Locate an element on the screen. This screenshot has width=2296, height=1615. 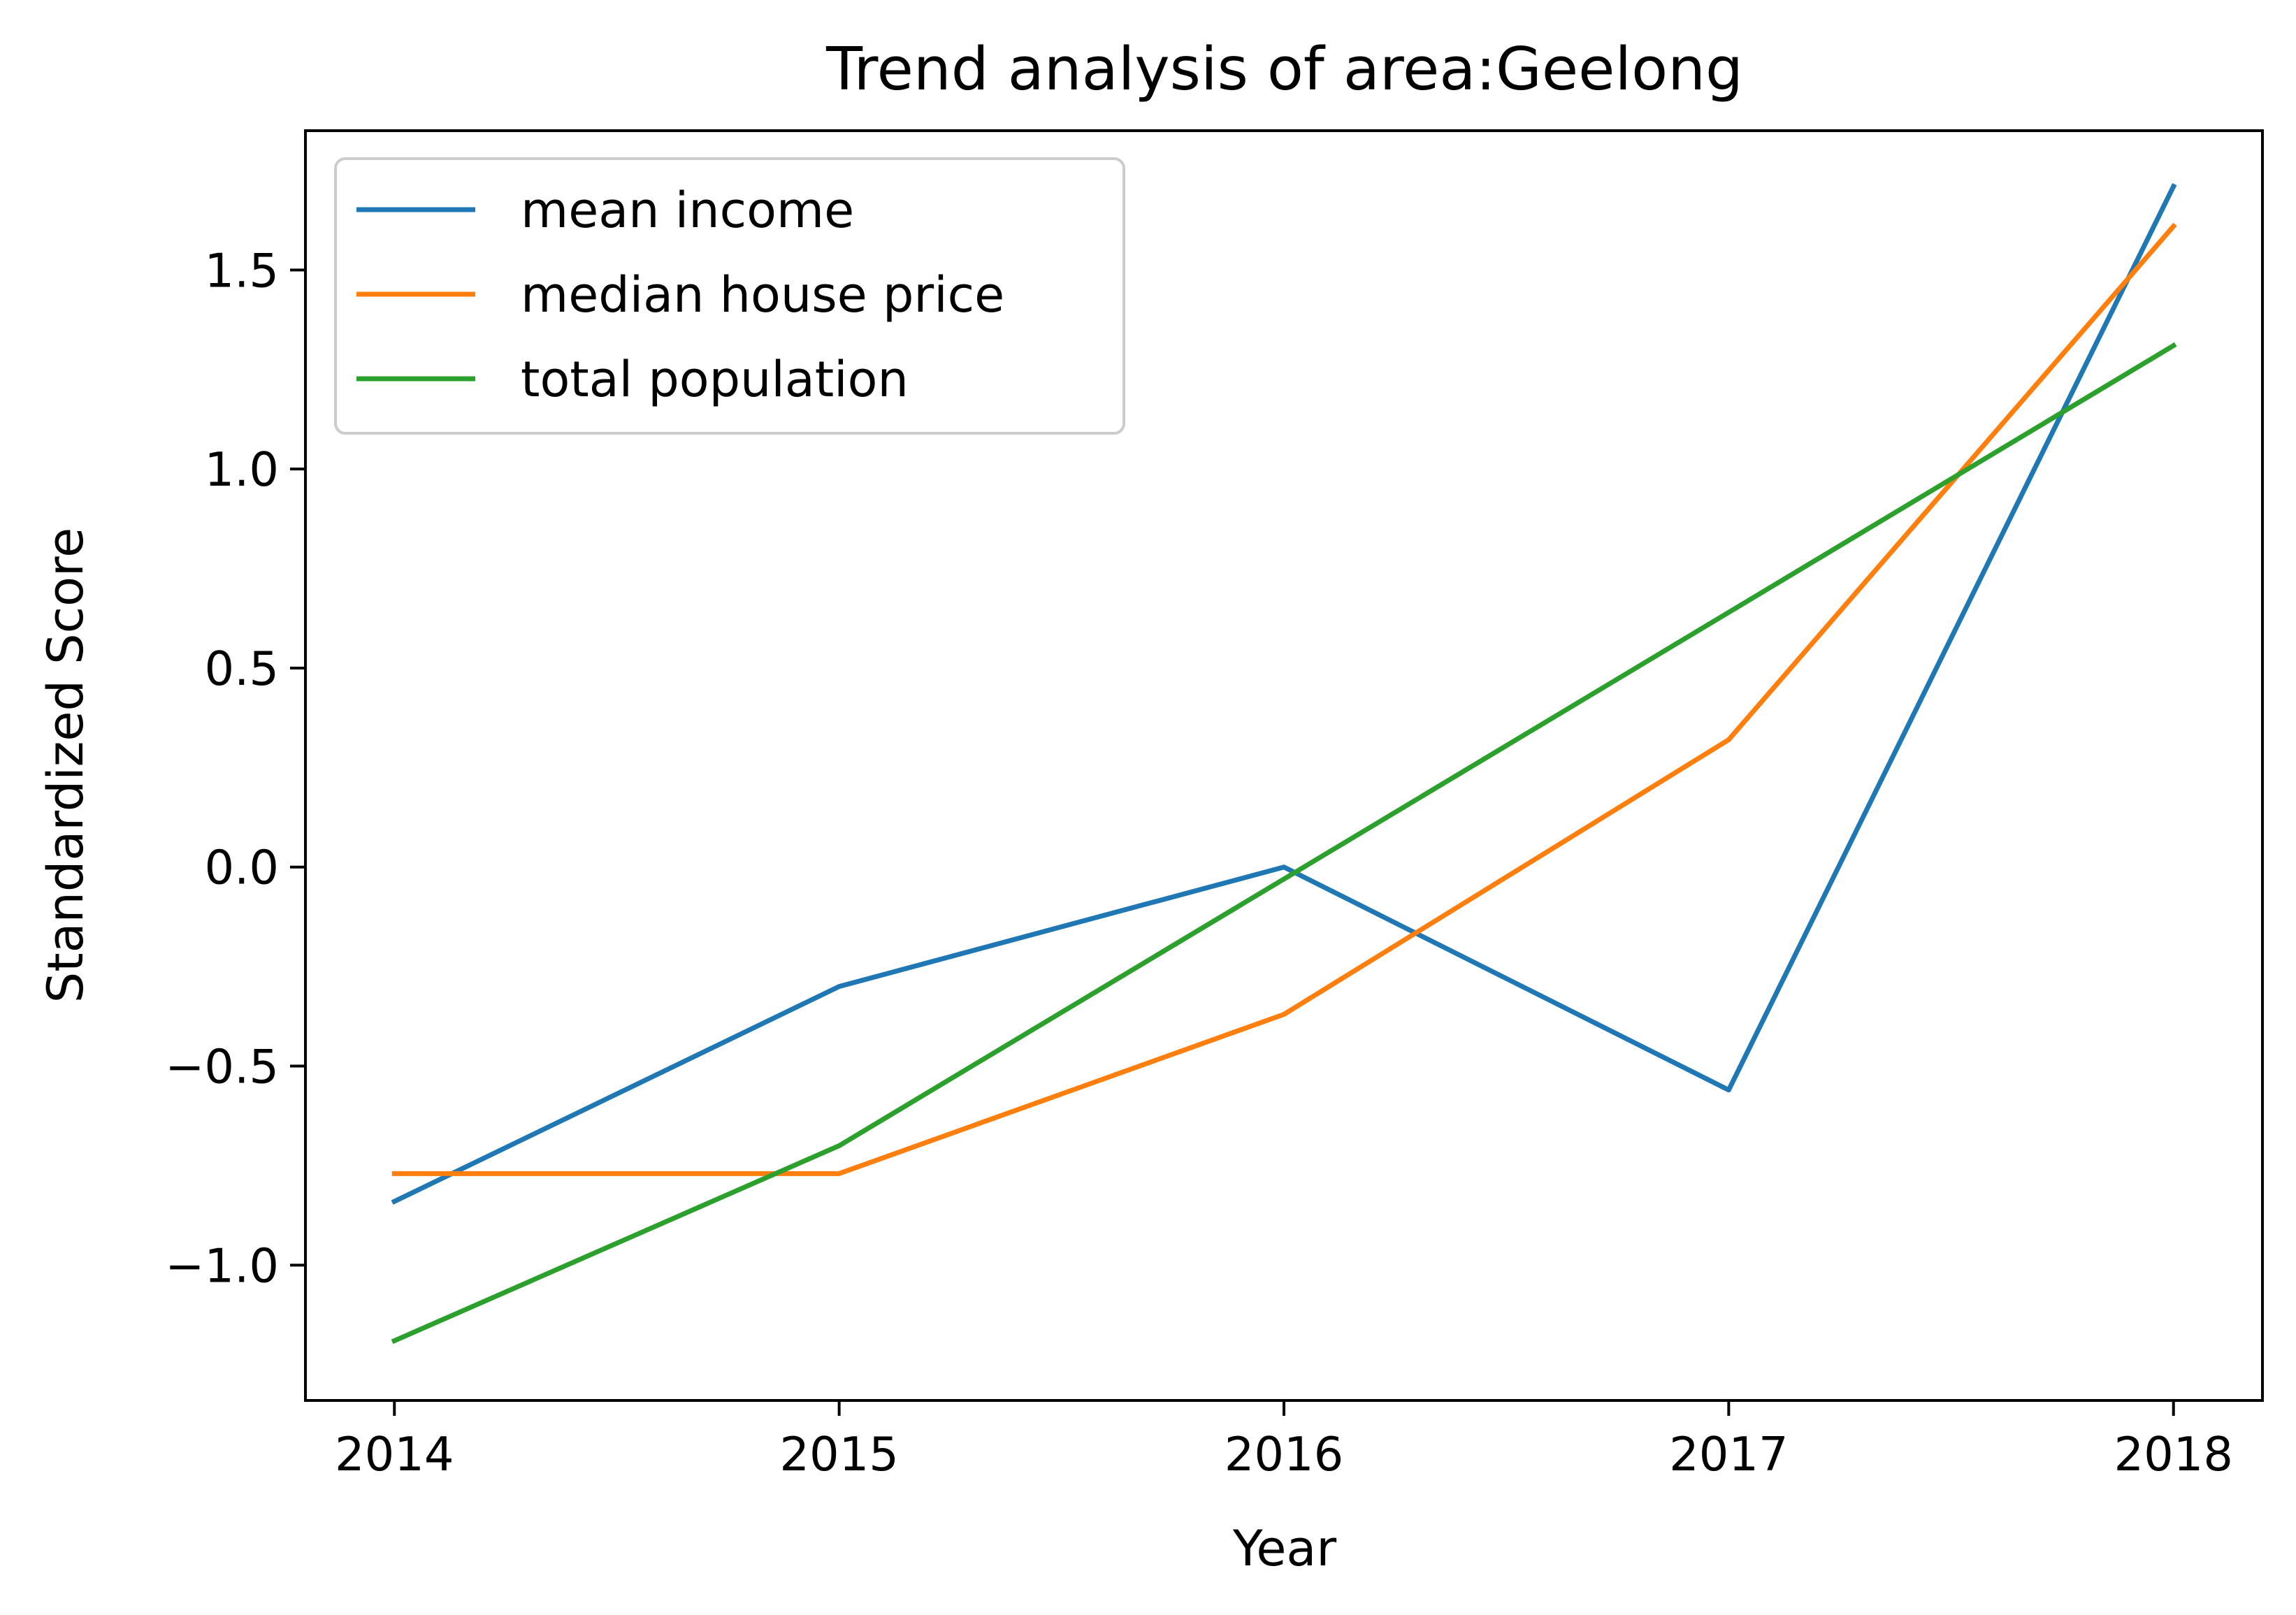
legend-label: mean income is located at coordinates (687, 210).